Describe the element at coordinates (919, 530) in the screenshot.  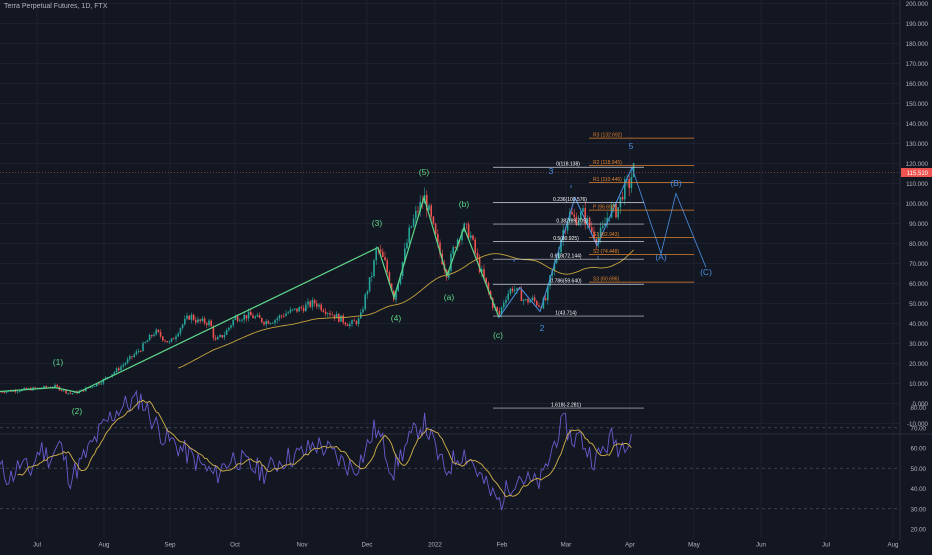
I see `rsi-tick-label: 20.00` at that location.